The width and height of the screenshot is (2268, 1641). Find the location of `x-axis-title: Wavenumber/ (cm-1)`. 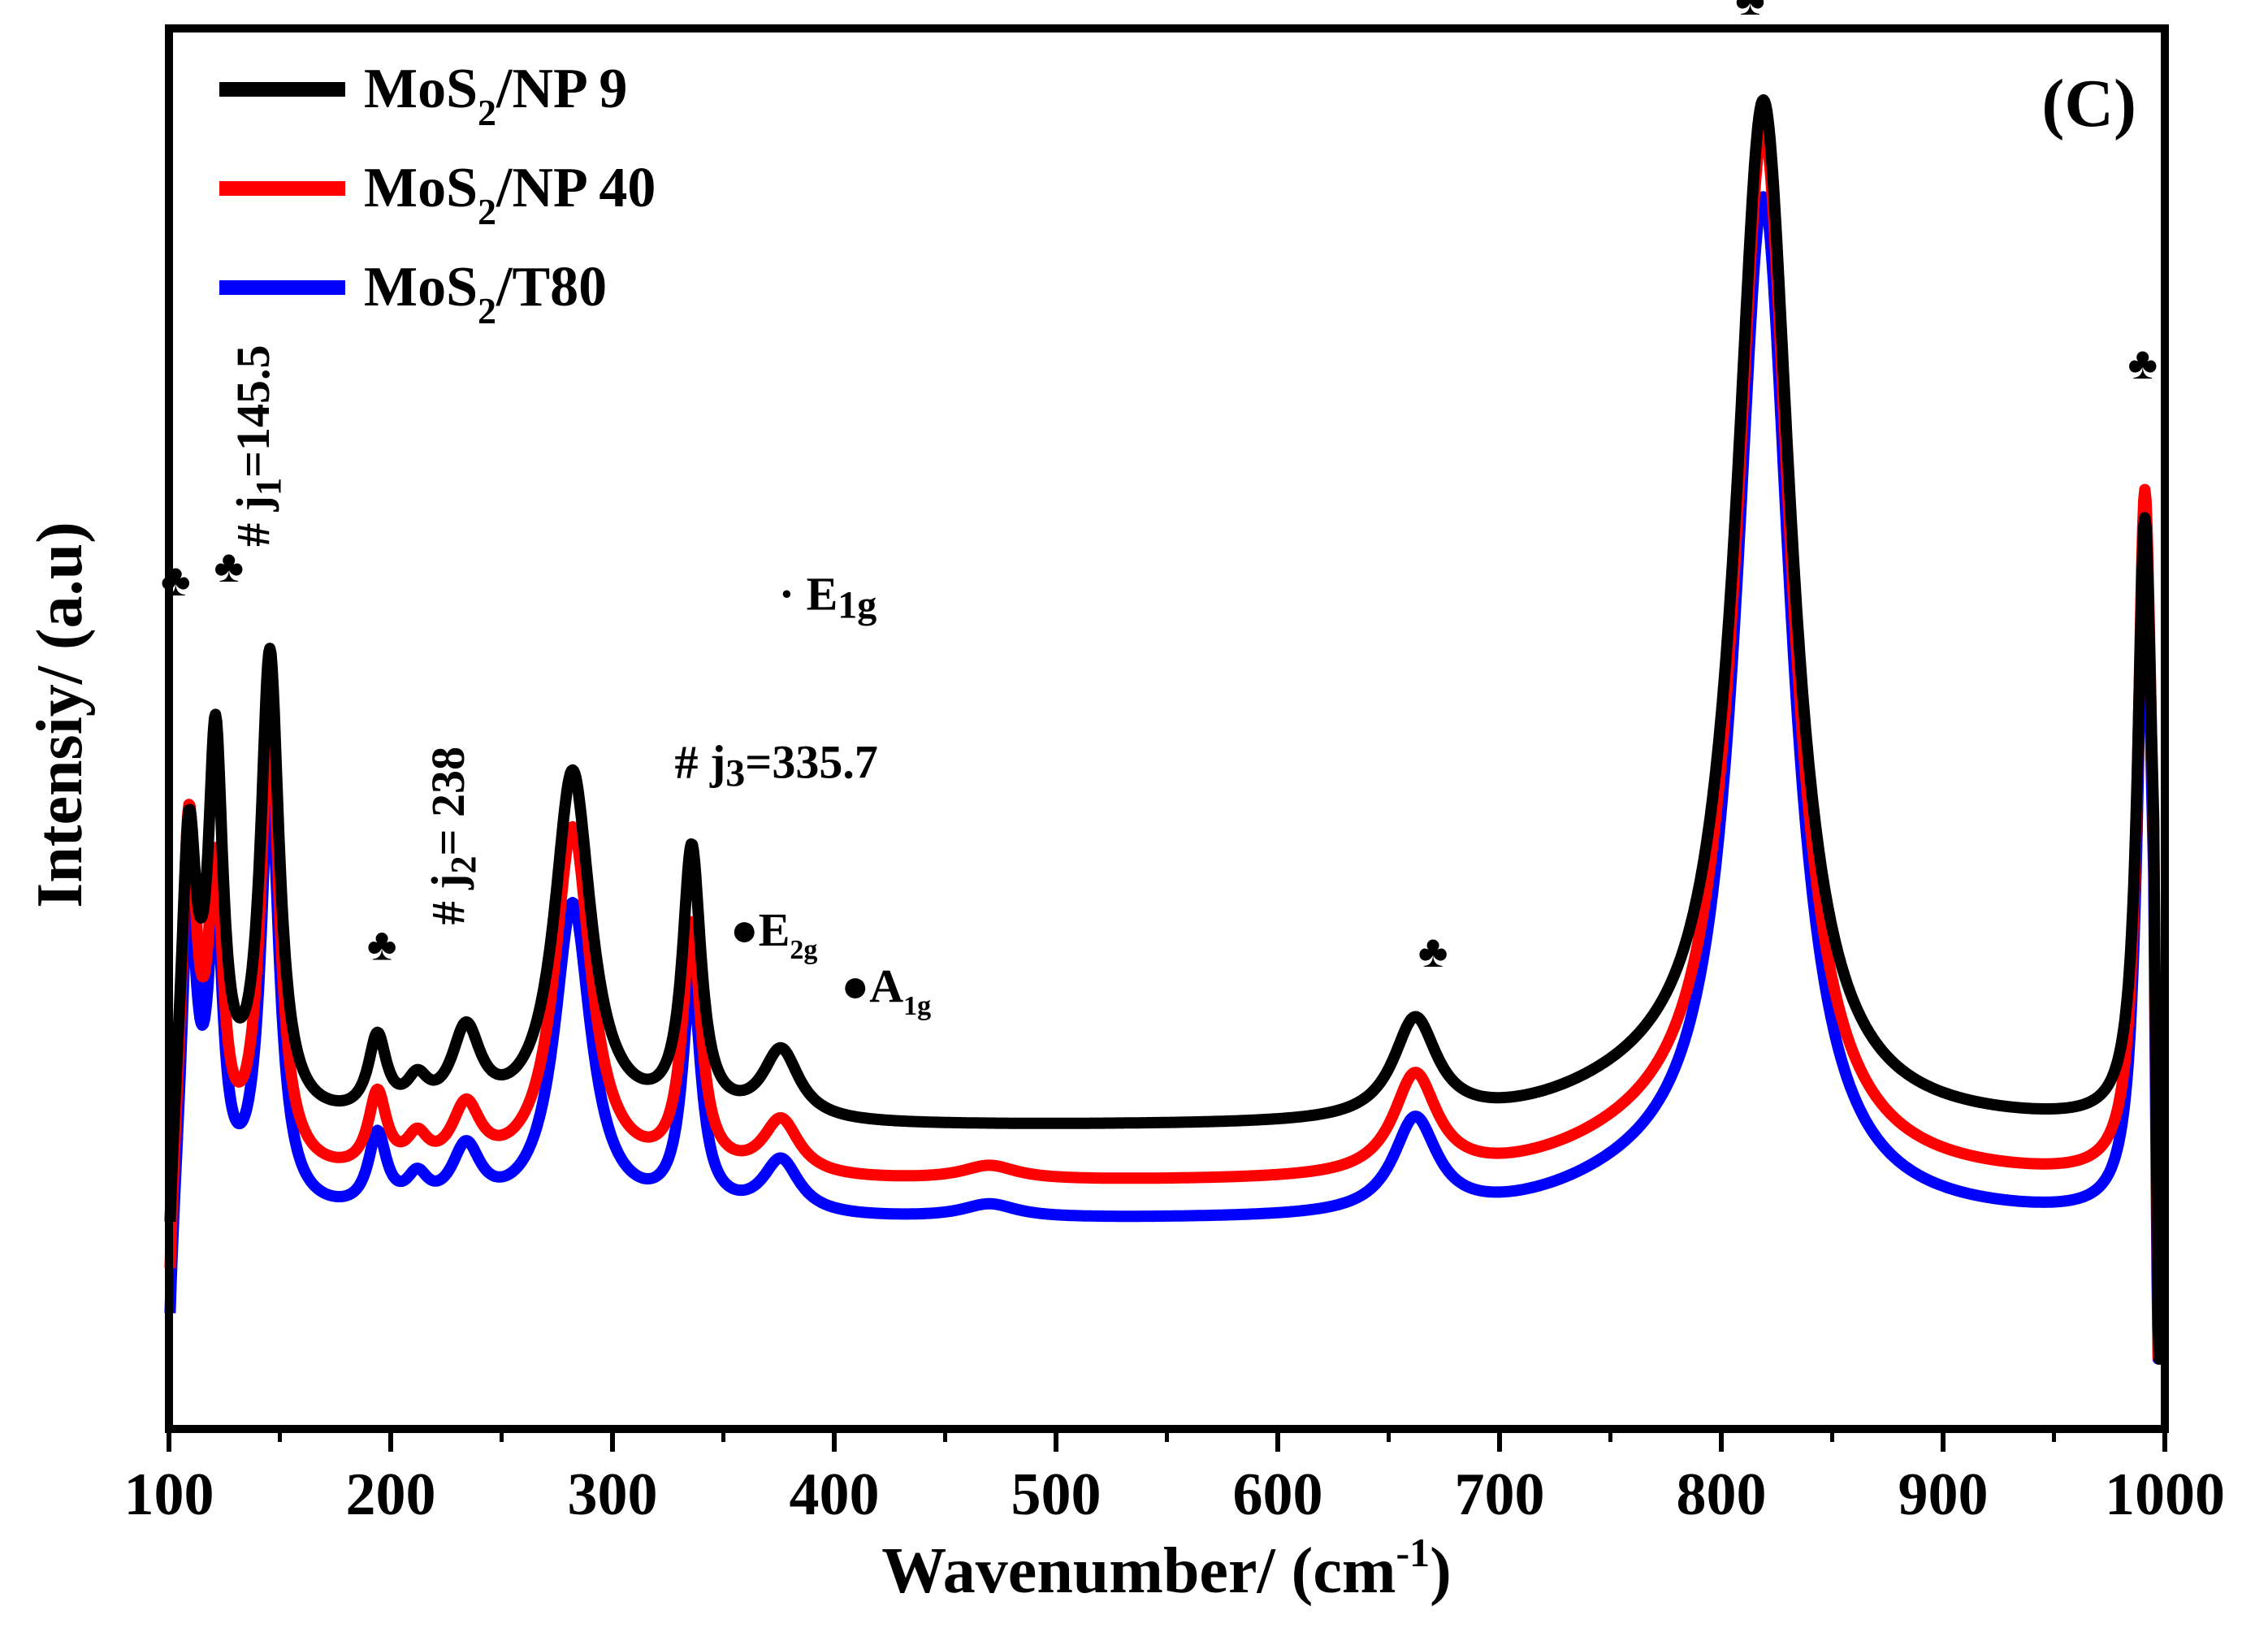

x-axis-title: Wavenumber/ (cm-1) is located at coordinates (1166, 1568).